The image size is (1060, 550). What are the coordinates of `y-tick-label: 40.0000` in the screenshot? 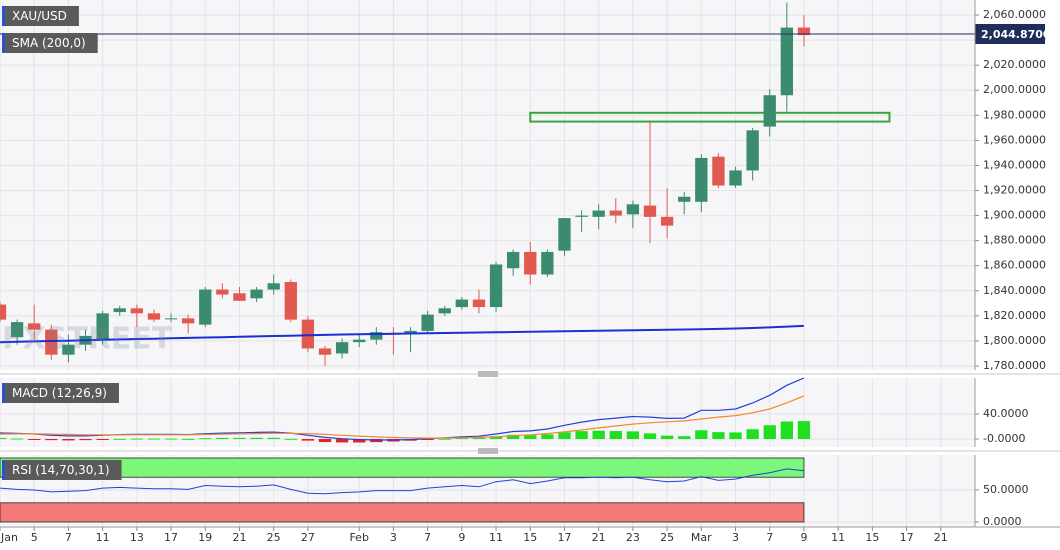 It's located at (1006, 413).